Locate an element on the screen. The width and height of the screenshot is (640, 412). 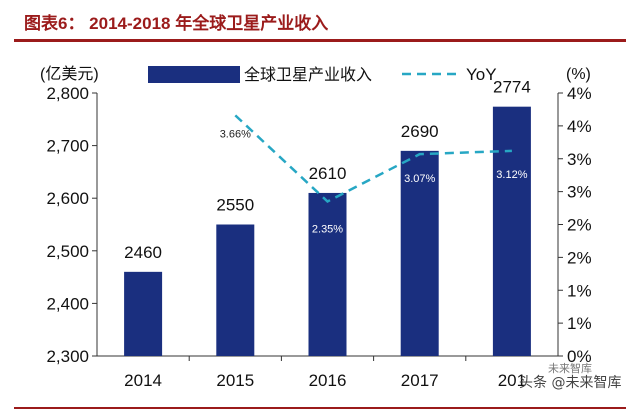
yoy-label: 3.66% is located at coordinates (235, 134).